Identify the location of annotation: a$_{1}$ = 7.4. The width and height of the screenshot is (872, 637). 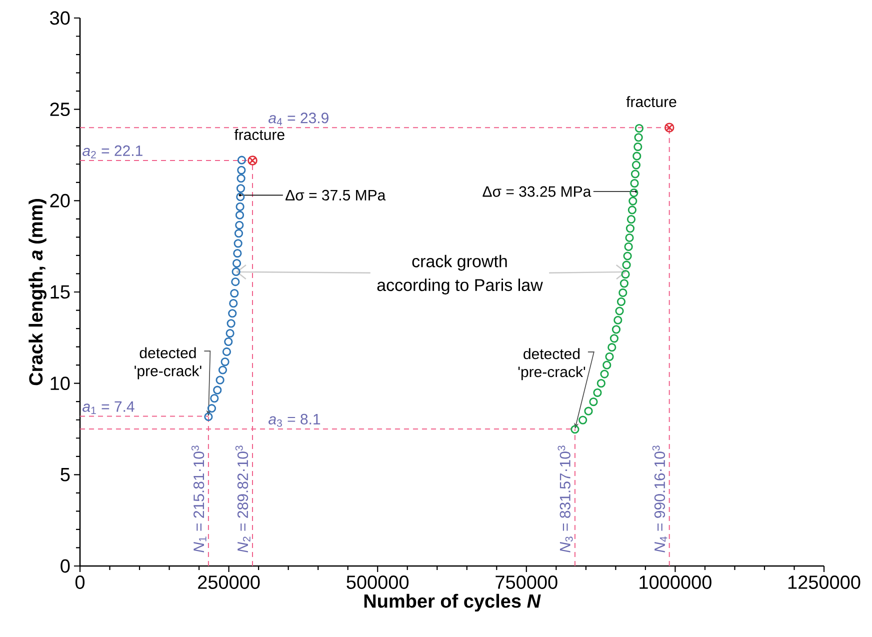
(108, 407).